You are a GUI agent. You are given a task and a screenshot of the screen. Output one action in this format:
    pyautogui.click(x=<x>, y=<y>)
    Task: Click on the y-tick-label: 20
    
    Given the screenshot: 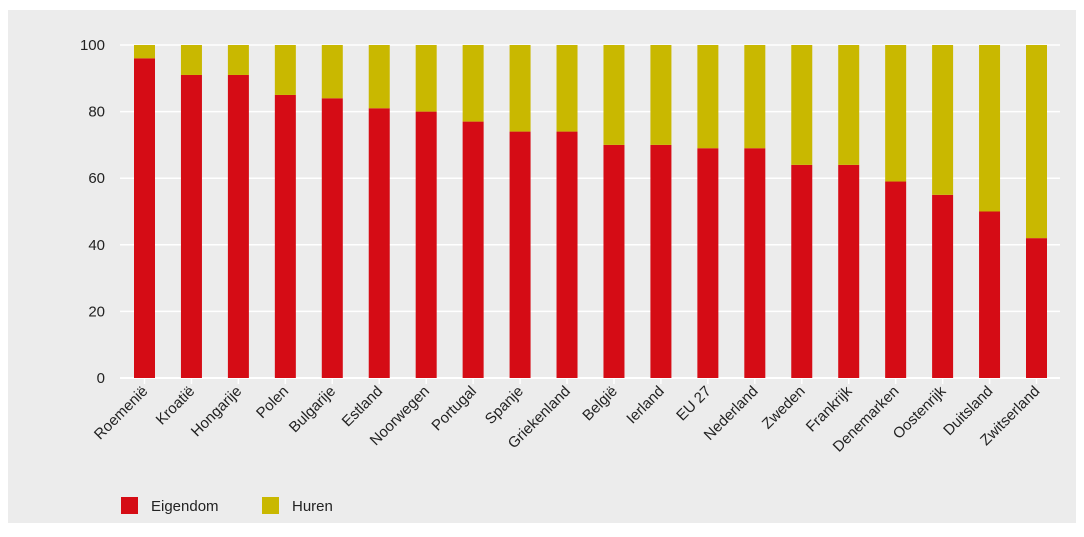 What is the action you would take?
    pyautogui.click(x=96, y=311)
    